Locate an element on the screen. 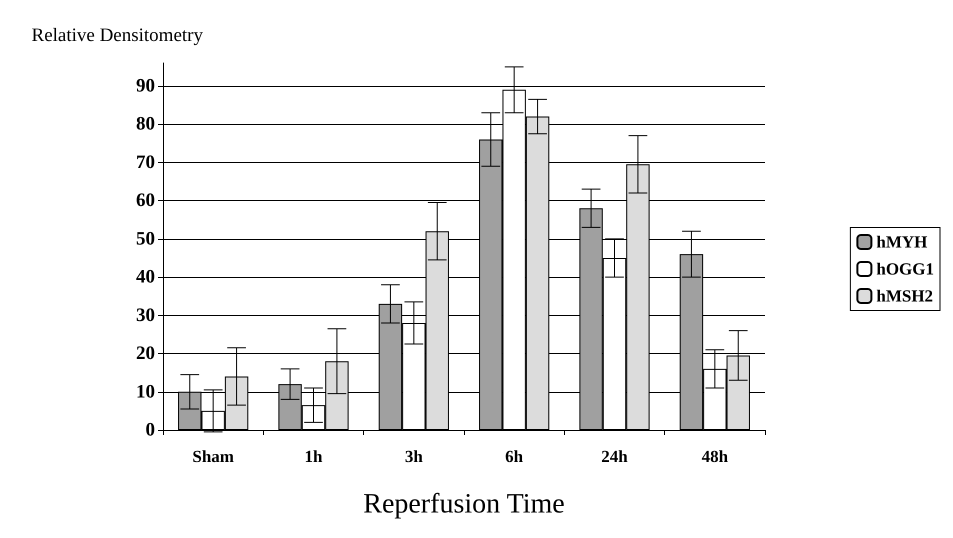  legend-label: hOGG1 is located at coordinates (905, 269).